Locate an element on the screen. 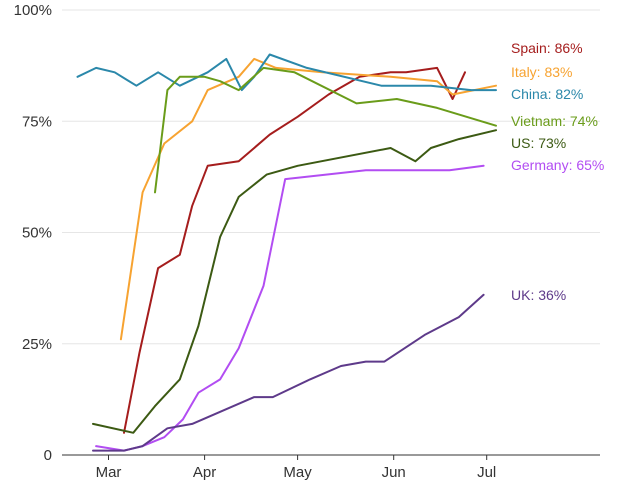  series-label-vietnam: Vietnam: 74% is located at coordinates (554, 121).